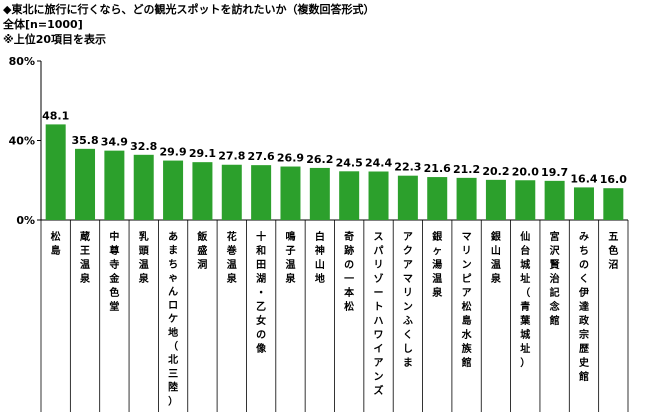 The image size is (653, 414). What do you see at coordinates (56, 243) in the screenshot?
I see `category-label: 松島` at bounding box center [56, 243].